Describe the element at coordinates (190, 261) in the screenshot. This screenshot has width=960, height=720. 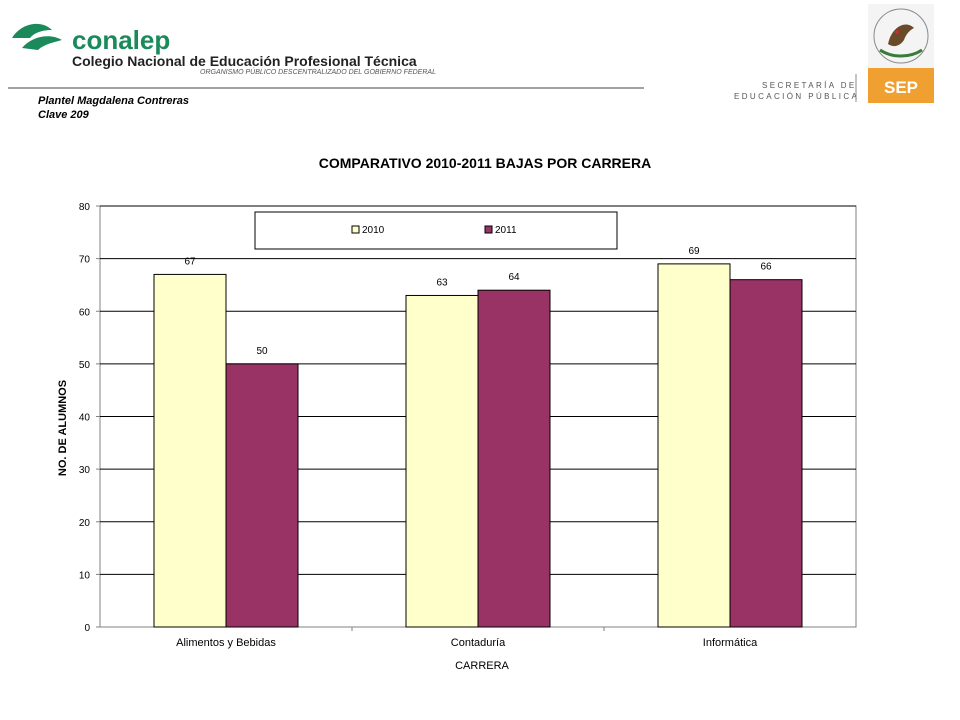
I see `data-label: 67` at that location.